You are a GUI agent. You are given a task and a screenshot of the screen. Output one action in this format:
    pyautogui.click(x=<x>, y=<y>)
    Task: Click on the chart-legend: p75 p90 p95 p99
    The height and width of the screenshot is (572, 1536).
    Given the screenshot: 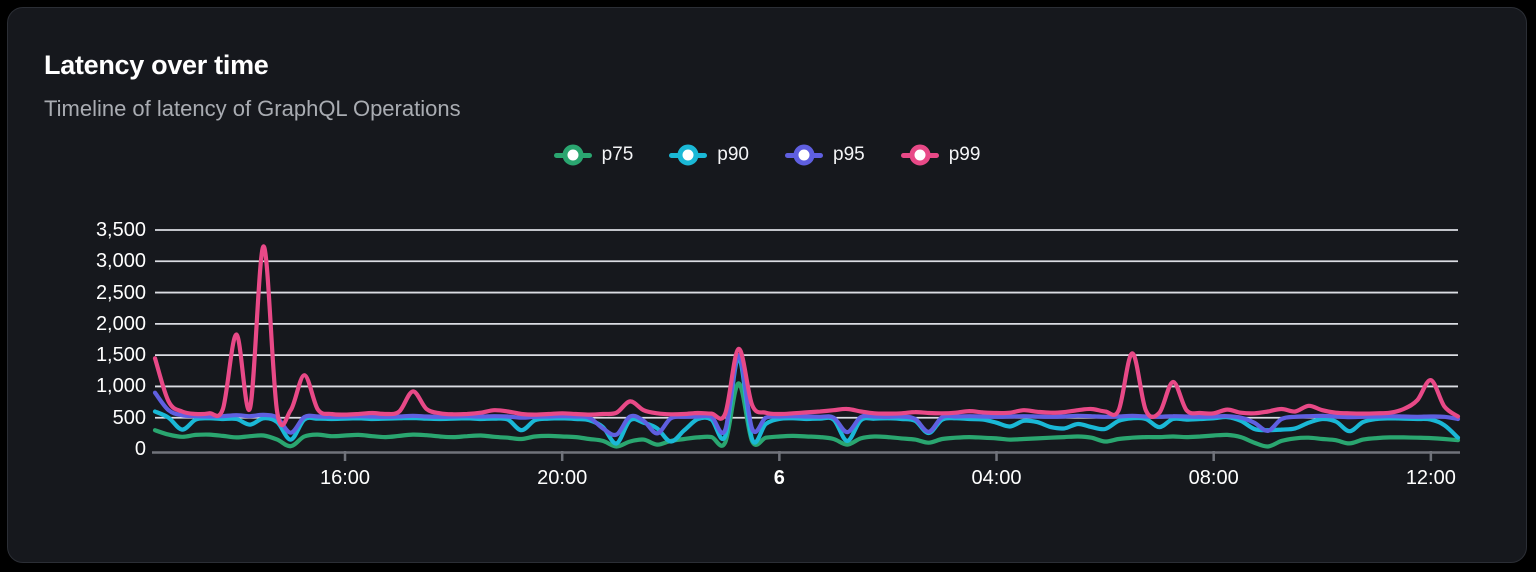 What is the action you would take?
    pyautogui.click(x=767, y=155)
    